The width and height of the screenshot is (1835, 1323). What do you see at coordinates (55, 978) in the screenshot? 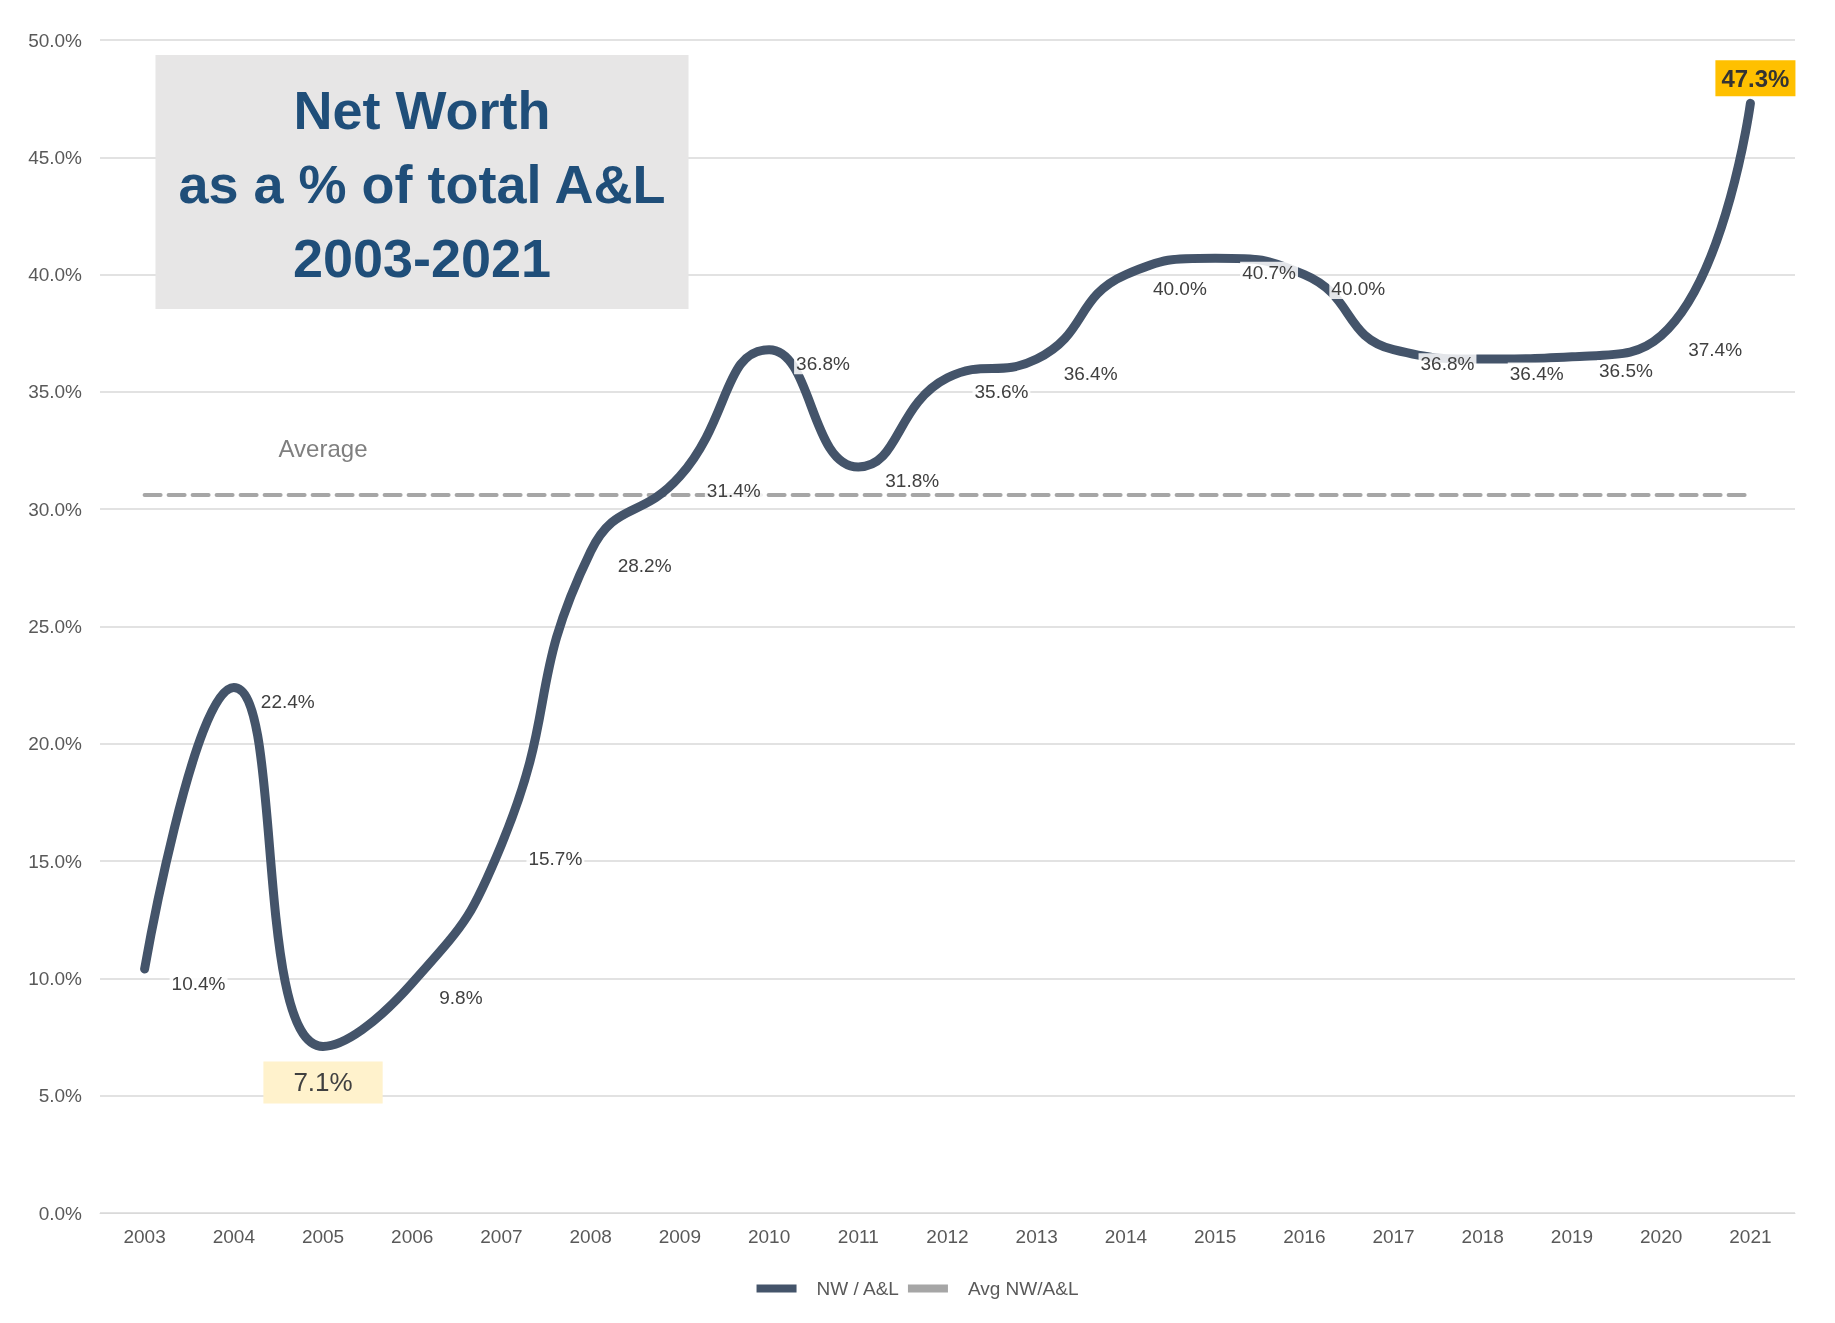
I see `y-tick-label: 10.0%` at bounding box center [55, 978].